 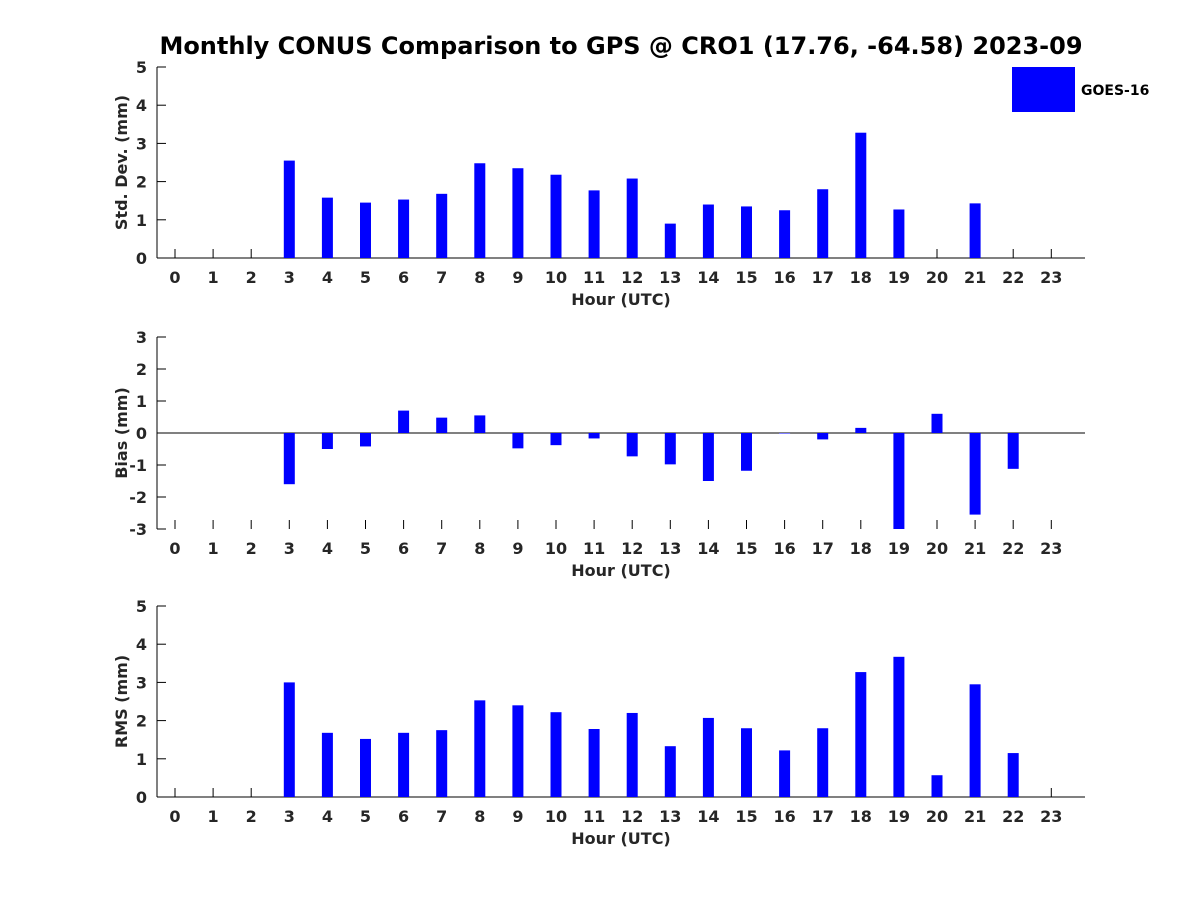 What do you see at coordinates (708, 277) in the screenshot?
I see `x-tick-label: 14` at bounding box center [708, 277].